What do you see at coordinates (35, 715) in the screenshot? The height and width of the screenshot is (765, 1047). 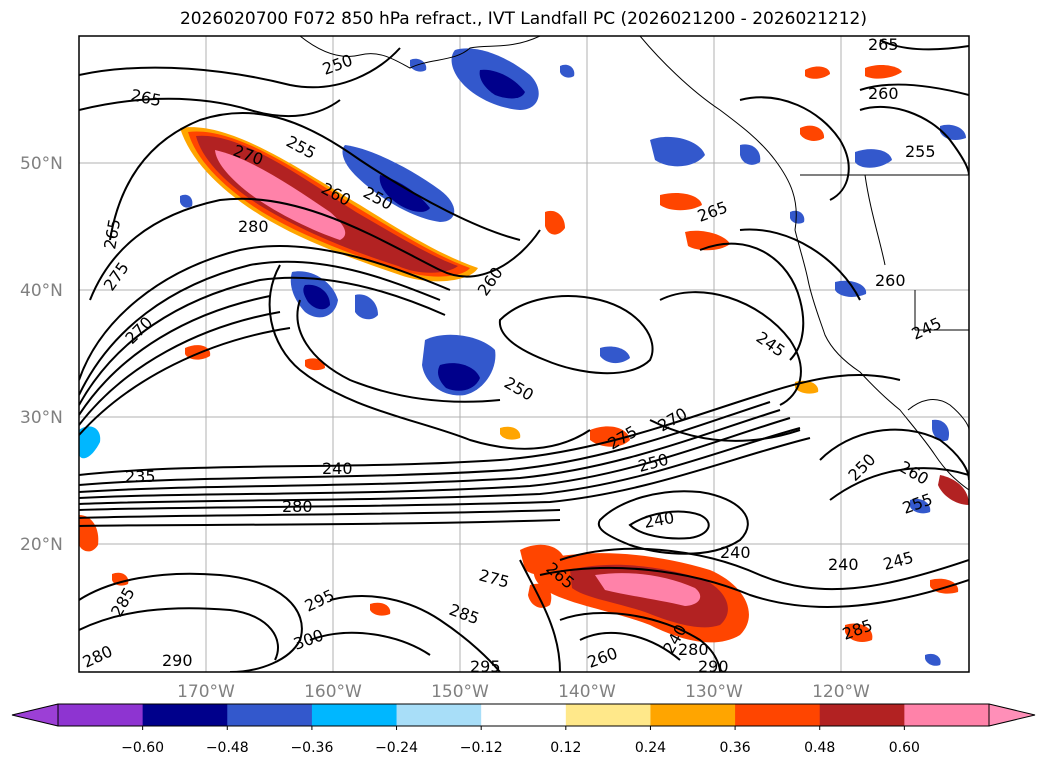 I see `colorbar-extend-low` at bounding box center [35, 715].